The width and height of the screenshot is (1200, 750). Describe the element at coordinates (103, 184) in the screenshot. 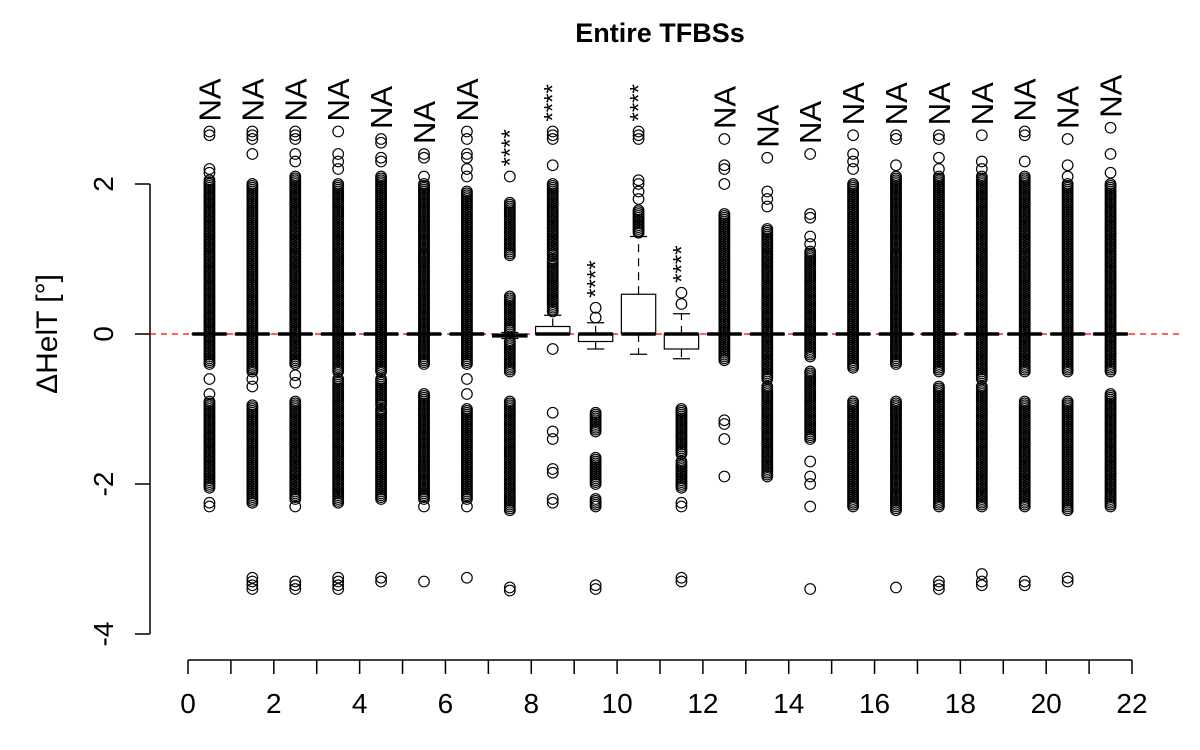

I see `y-tick-label: 2` at that location.